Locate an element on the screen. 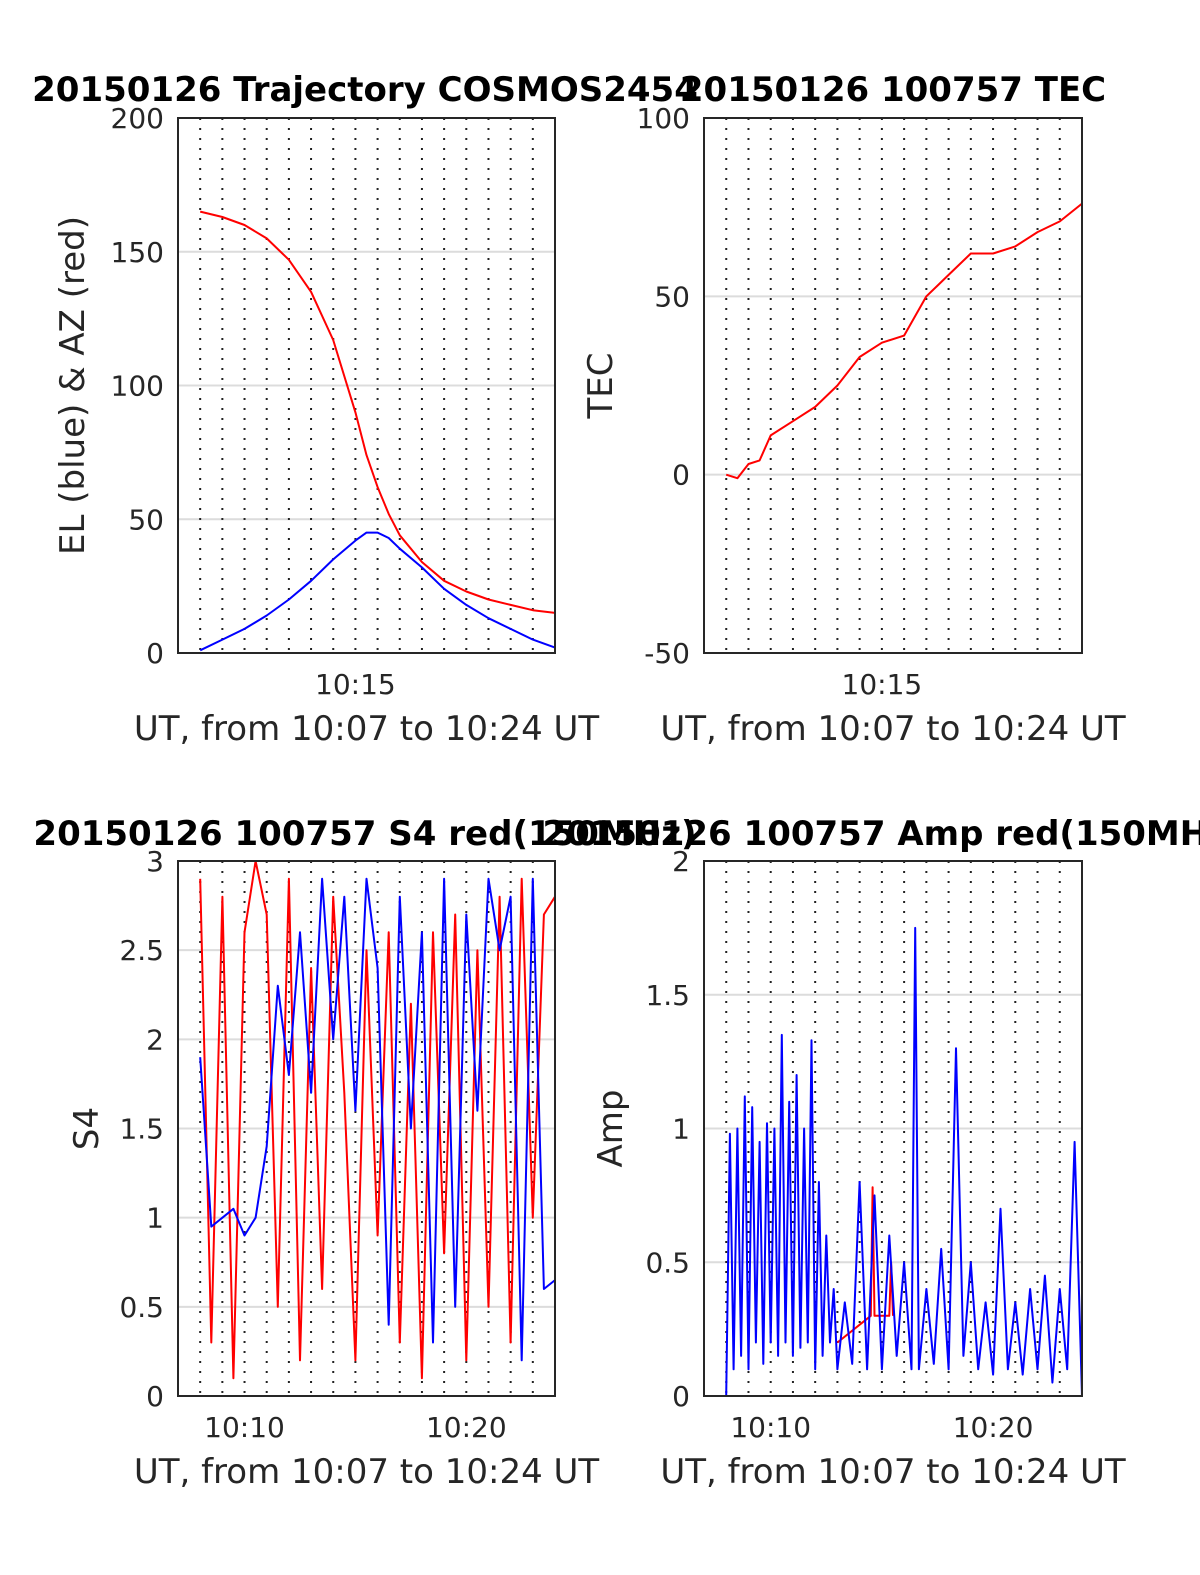 This screenshot has width=1200, height=1575. amp-ytick-label: 0 is located at coordinates (681, 1396).